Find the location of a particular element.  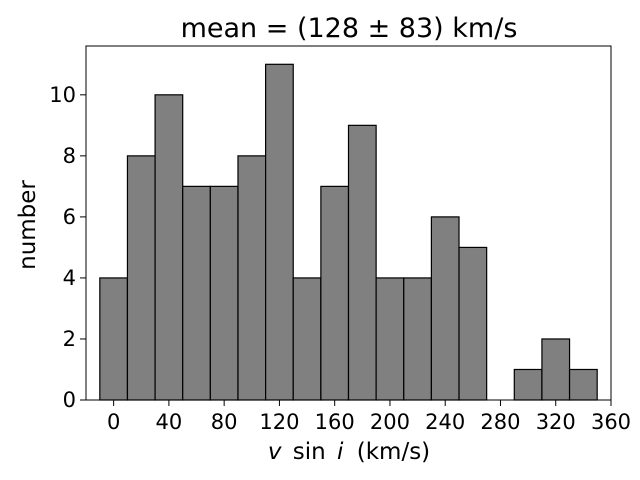

y-axis-label: number is located at coordinates (28, 225).